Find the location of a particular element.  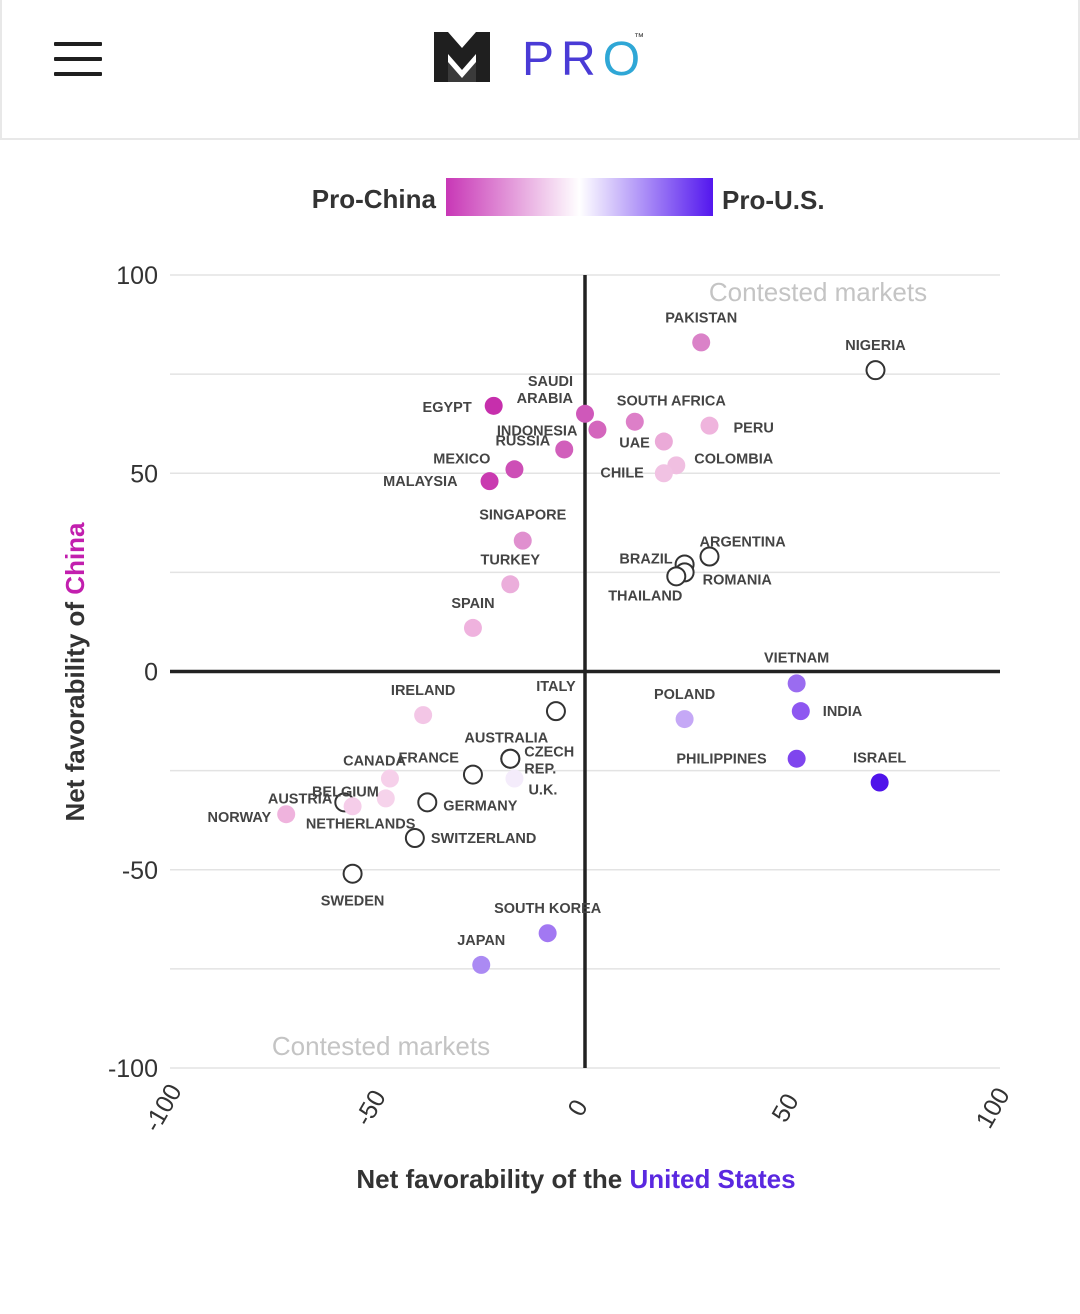

point-label: GERMANY is located at coordinates (480, 806).